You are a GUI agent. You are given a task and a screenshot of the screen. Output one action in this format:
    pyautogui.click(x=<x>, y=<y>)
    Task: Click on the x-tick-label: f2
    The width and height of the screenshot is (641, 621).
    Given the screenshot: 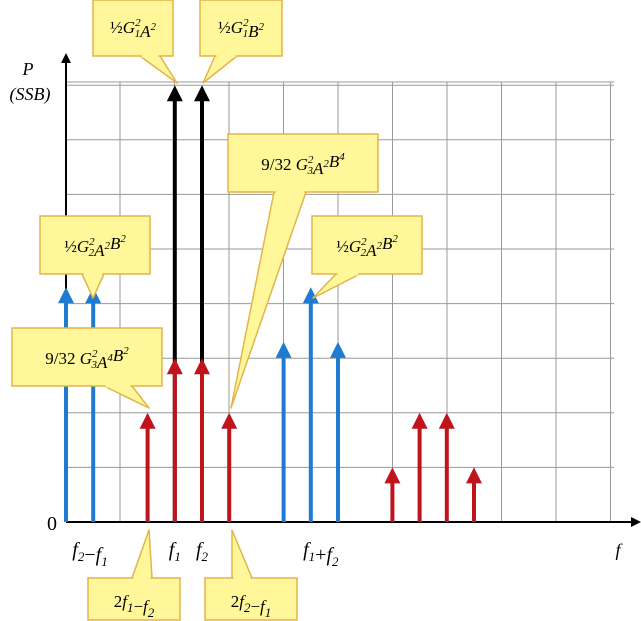 What is the action you would take?
    pyautogui.click(x=202, y=551)
    